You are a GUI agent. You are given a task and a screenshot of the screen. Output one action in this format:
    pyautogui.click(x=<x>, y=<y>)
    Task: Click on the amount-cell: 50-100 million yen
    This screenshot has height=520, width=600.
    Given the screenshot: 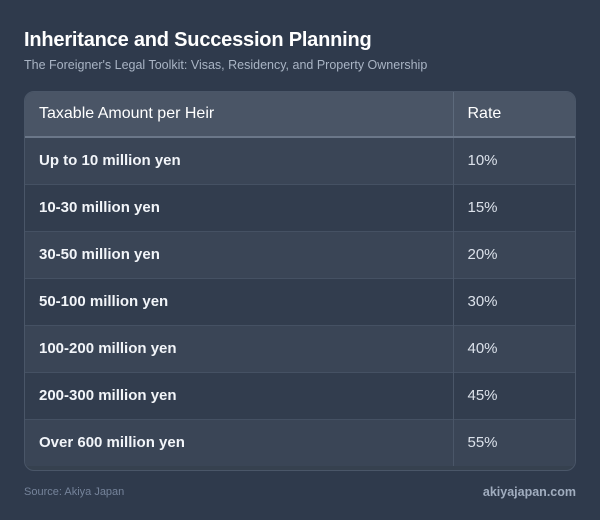 What is the action you would take?
    pyautogui.click(x=239, y=301)
    